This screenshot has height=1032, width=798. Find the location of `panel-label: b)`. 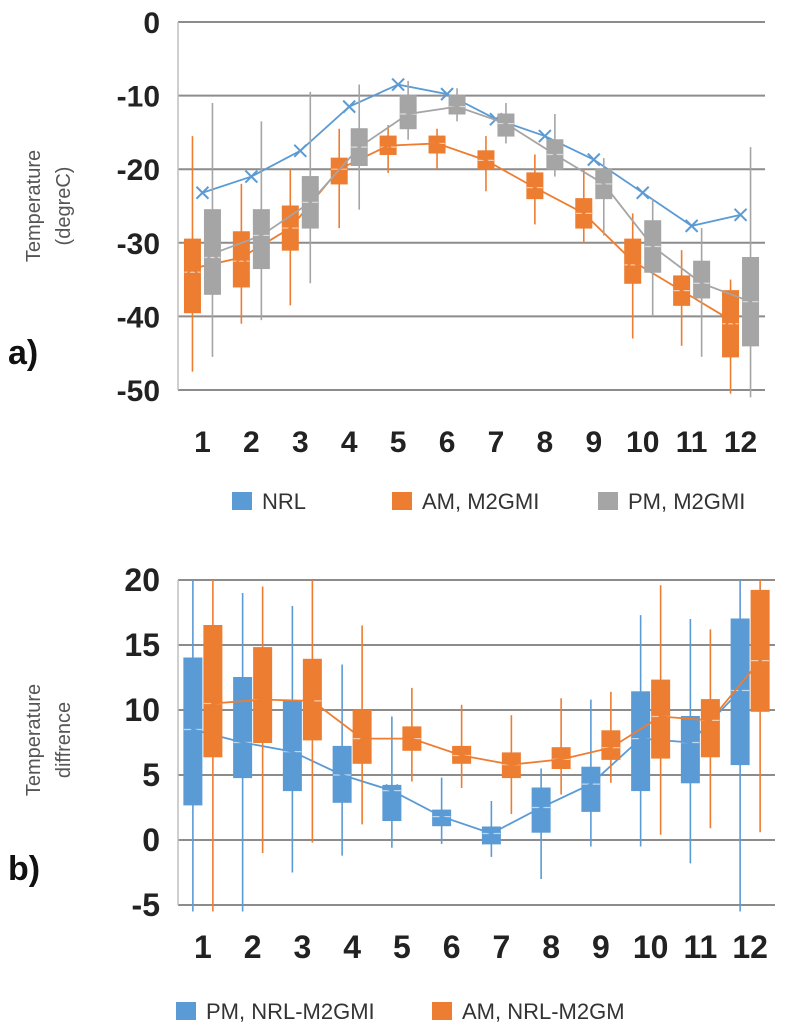

panel-label: b) is located at coordinates (24, 869).